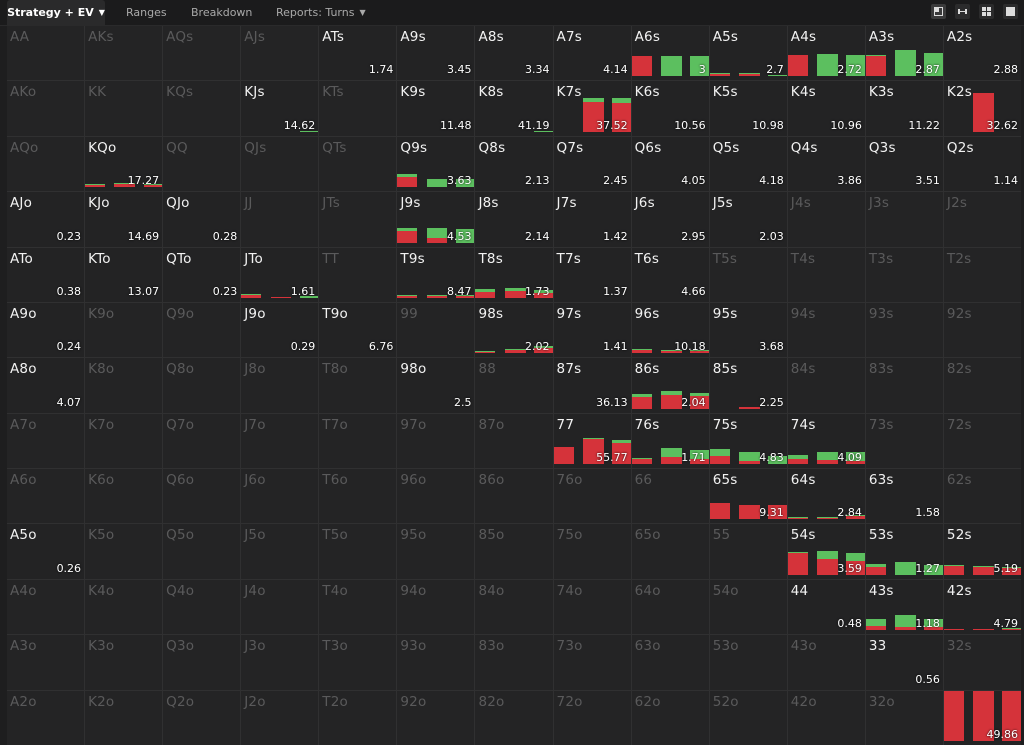  I want to click on hand-cell: KTs, so click(358, 108).